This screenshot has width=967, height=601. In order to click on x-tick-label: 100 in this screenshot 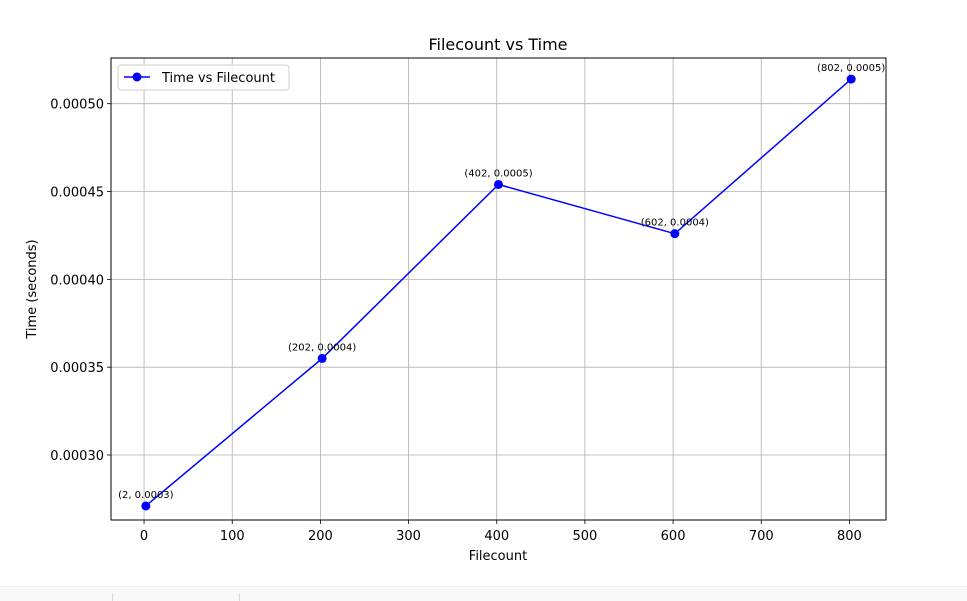, I will do `click(232, 536)`.